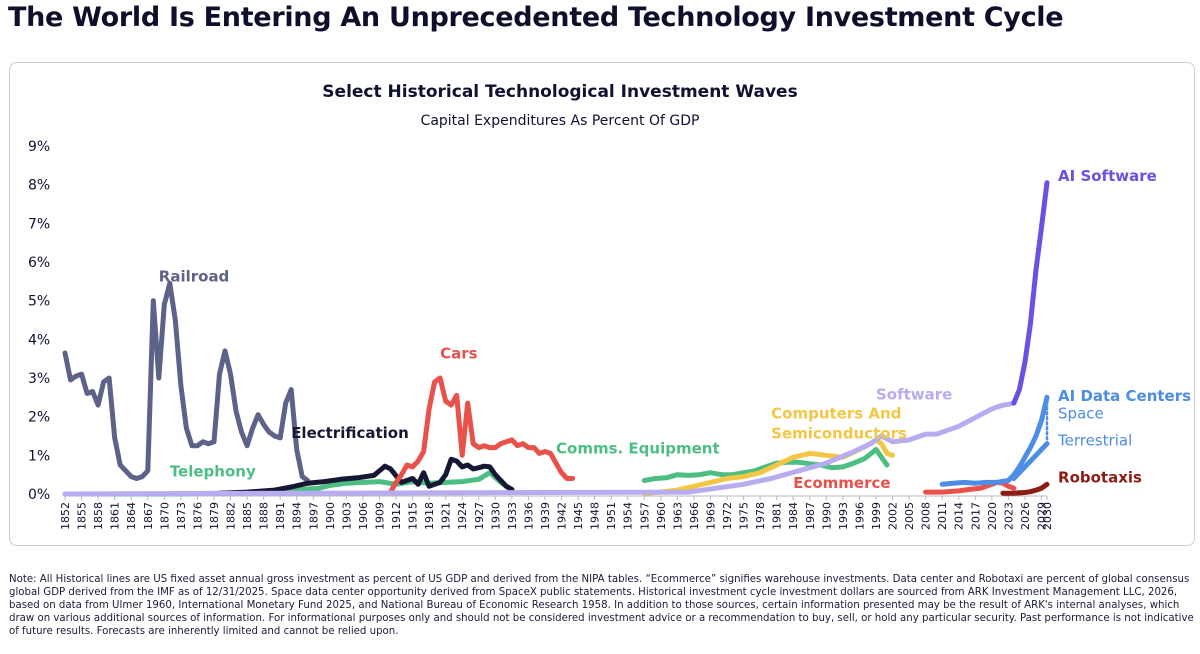 Image resolution: width=1200 pixels, height=654 pixels. What do you see at coordinates (1030, 293) in the screenshot?
I see `series-line-ai-software` at bounding box center [1030, 293].